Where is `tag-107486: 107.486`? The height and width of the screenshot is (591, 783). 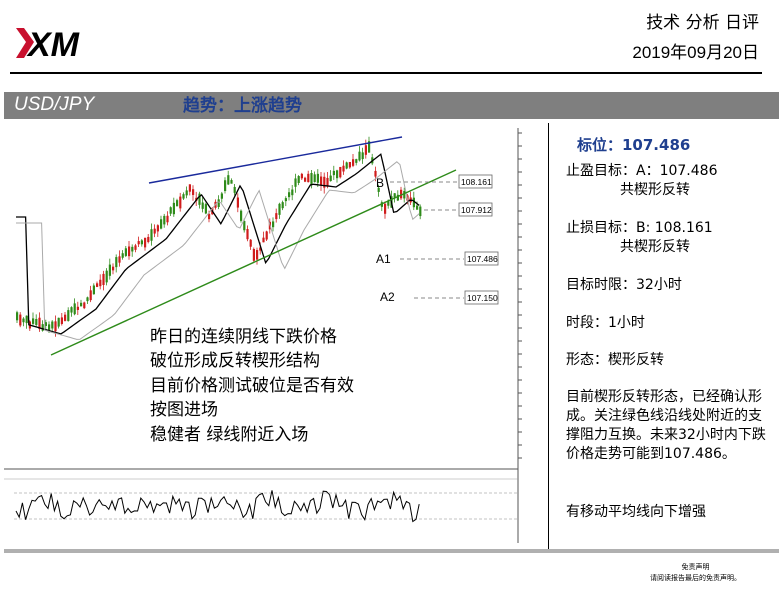 tag-107486: 107.486 is located at coordinates (482, 259).